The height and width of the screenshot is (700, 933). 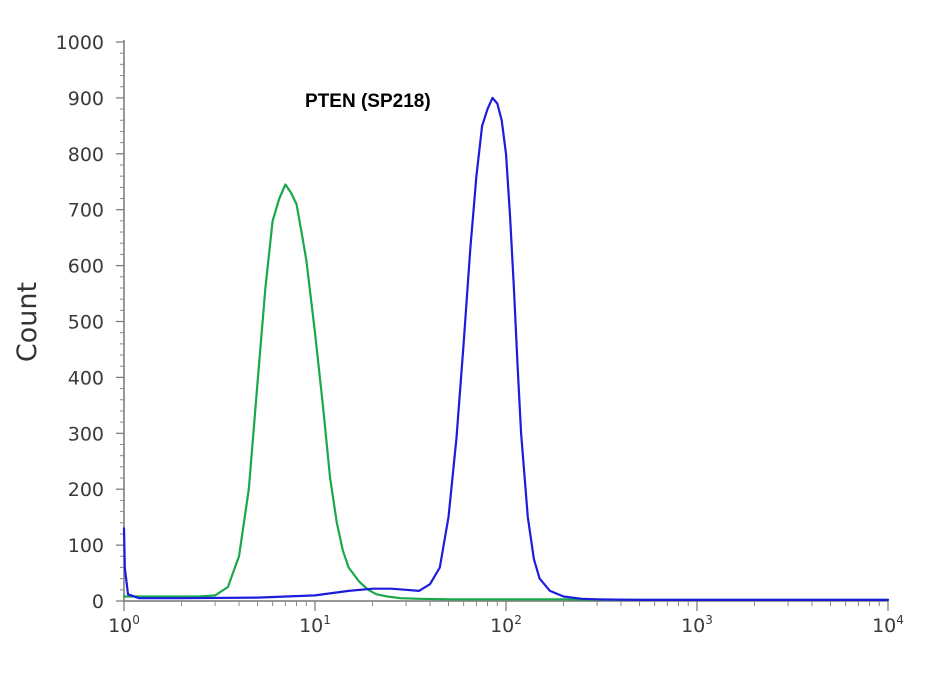 What do you see at coordinates (86, 378) in the screenshot?
I see `y-tick-label: 400` at bounding box center [86, 378].